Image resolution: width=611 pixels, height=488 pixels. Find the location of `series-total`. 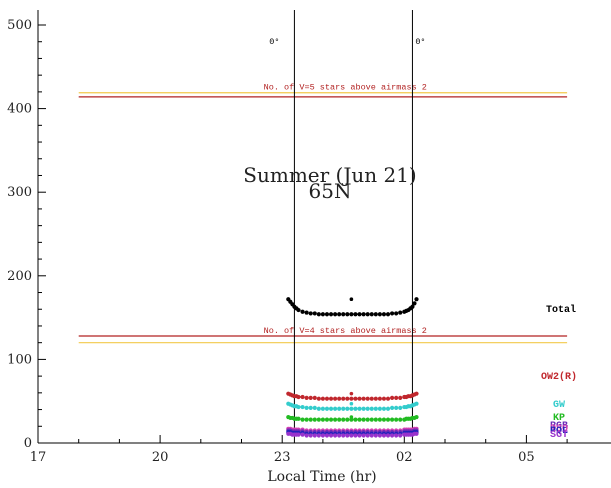

series-total is located at coordinates (352, 307).